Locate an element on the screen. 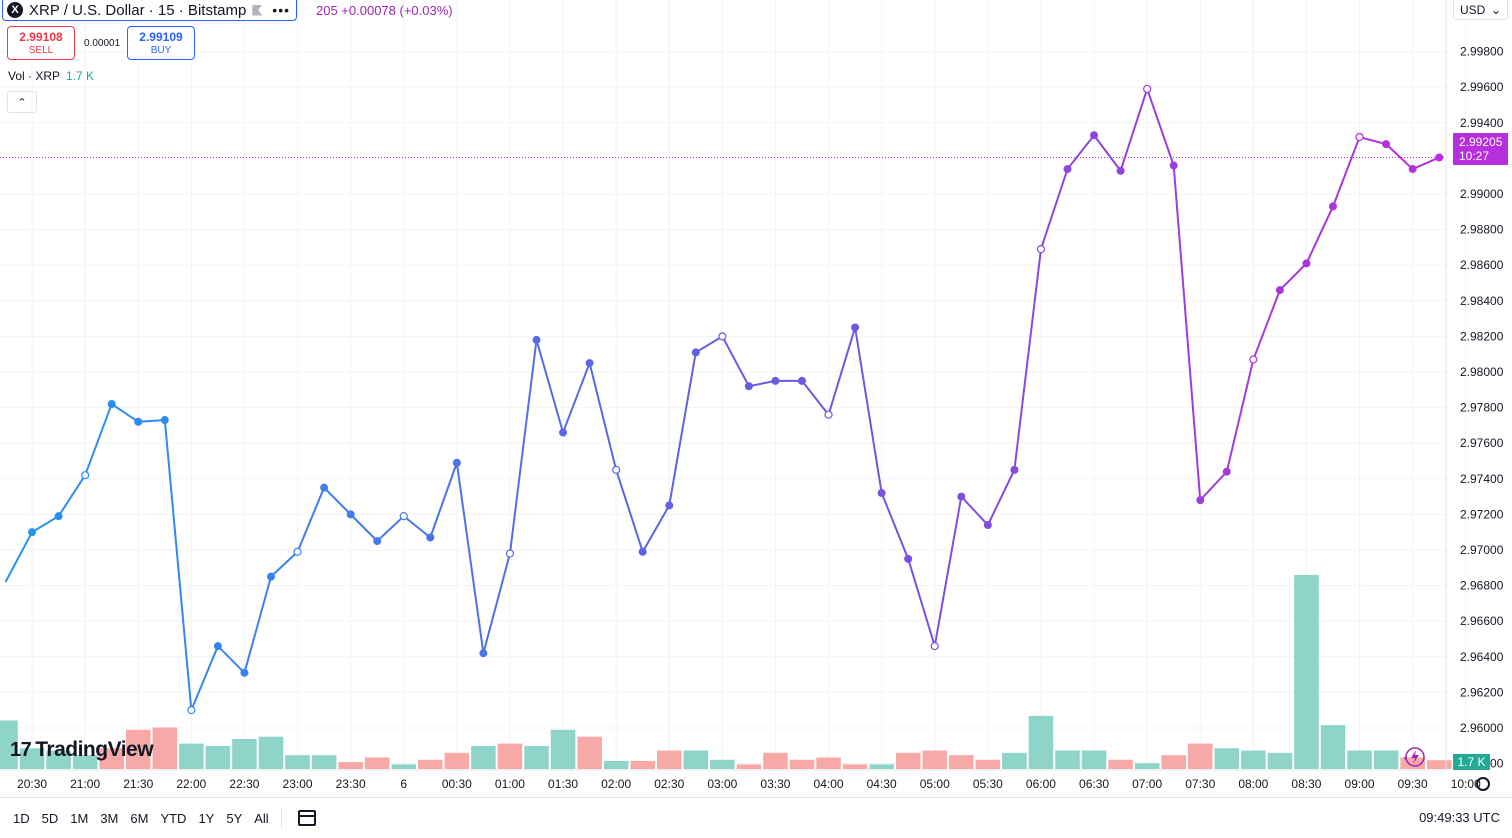  price-tick-label: 2.98600 is located at coordinates (1482, 265).